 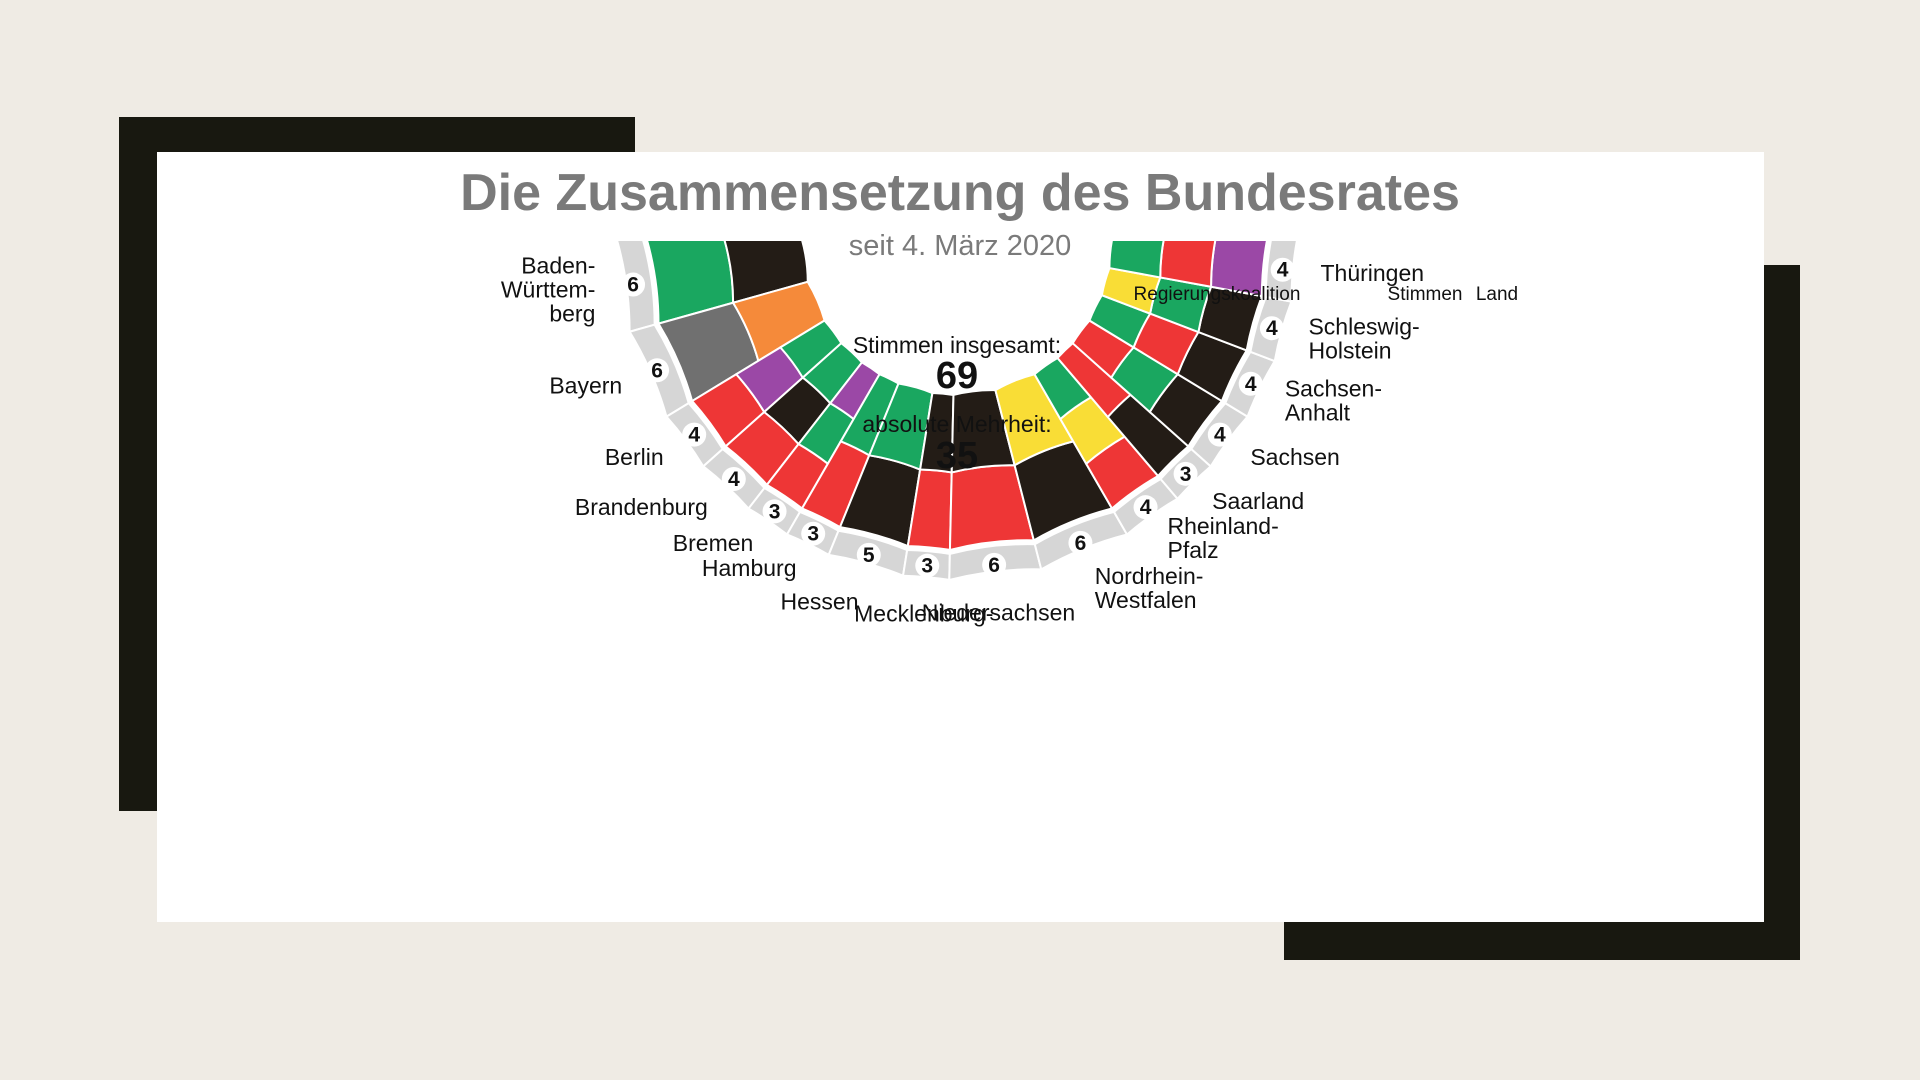 I want to click on vote-badge-baden-wuerttemberg, so click(x=633, y=284).